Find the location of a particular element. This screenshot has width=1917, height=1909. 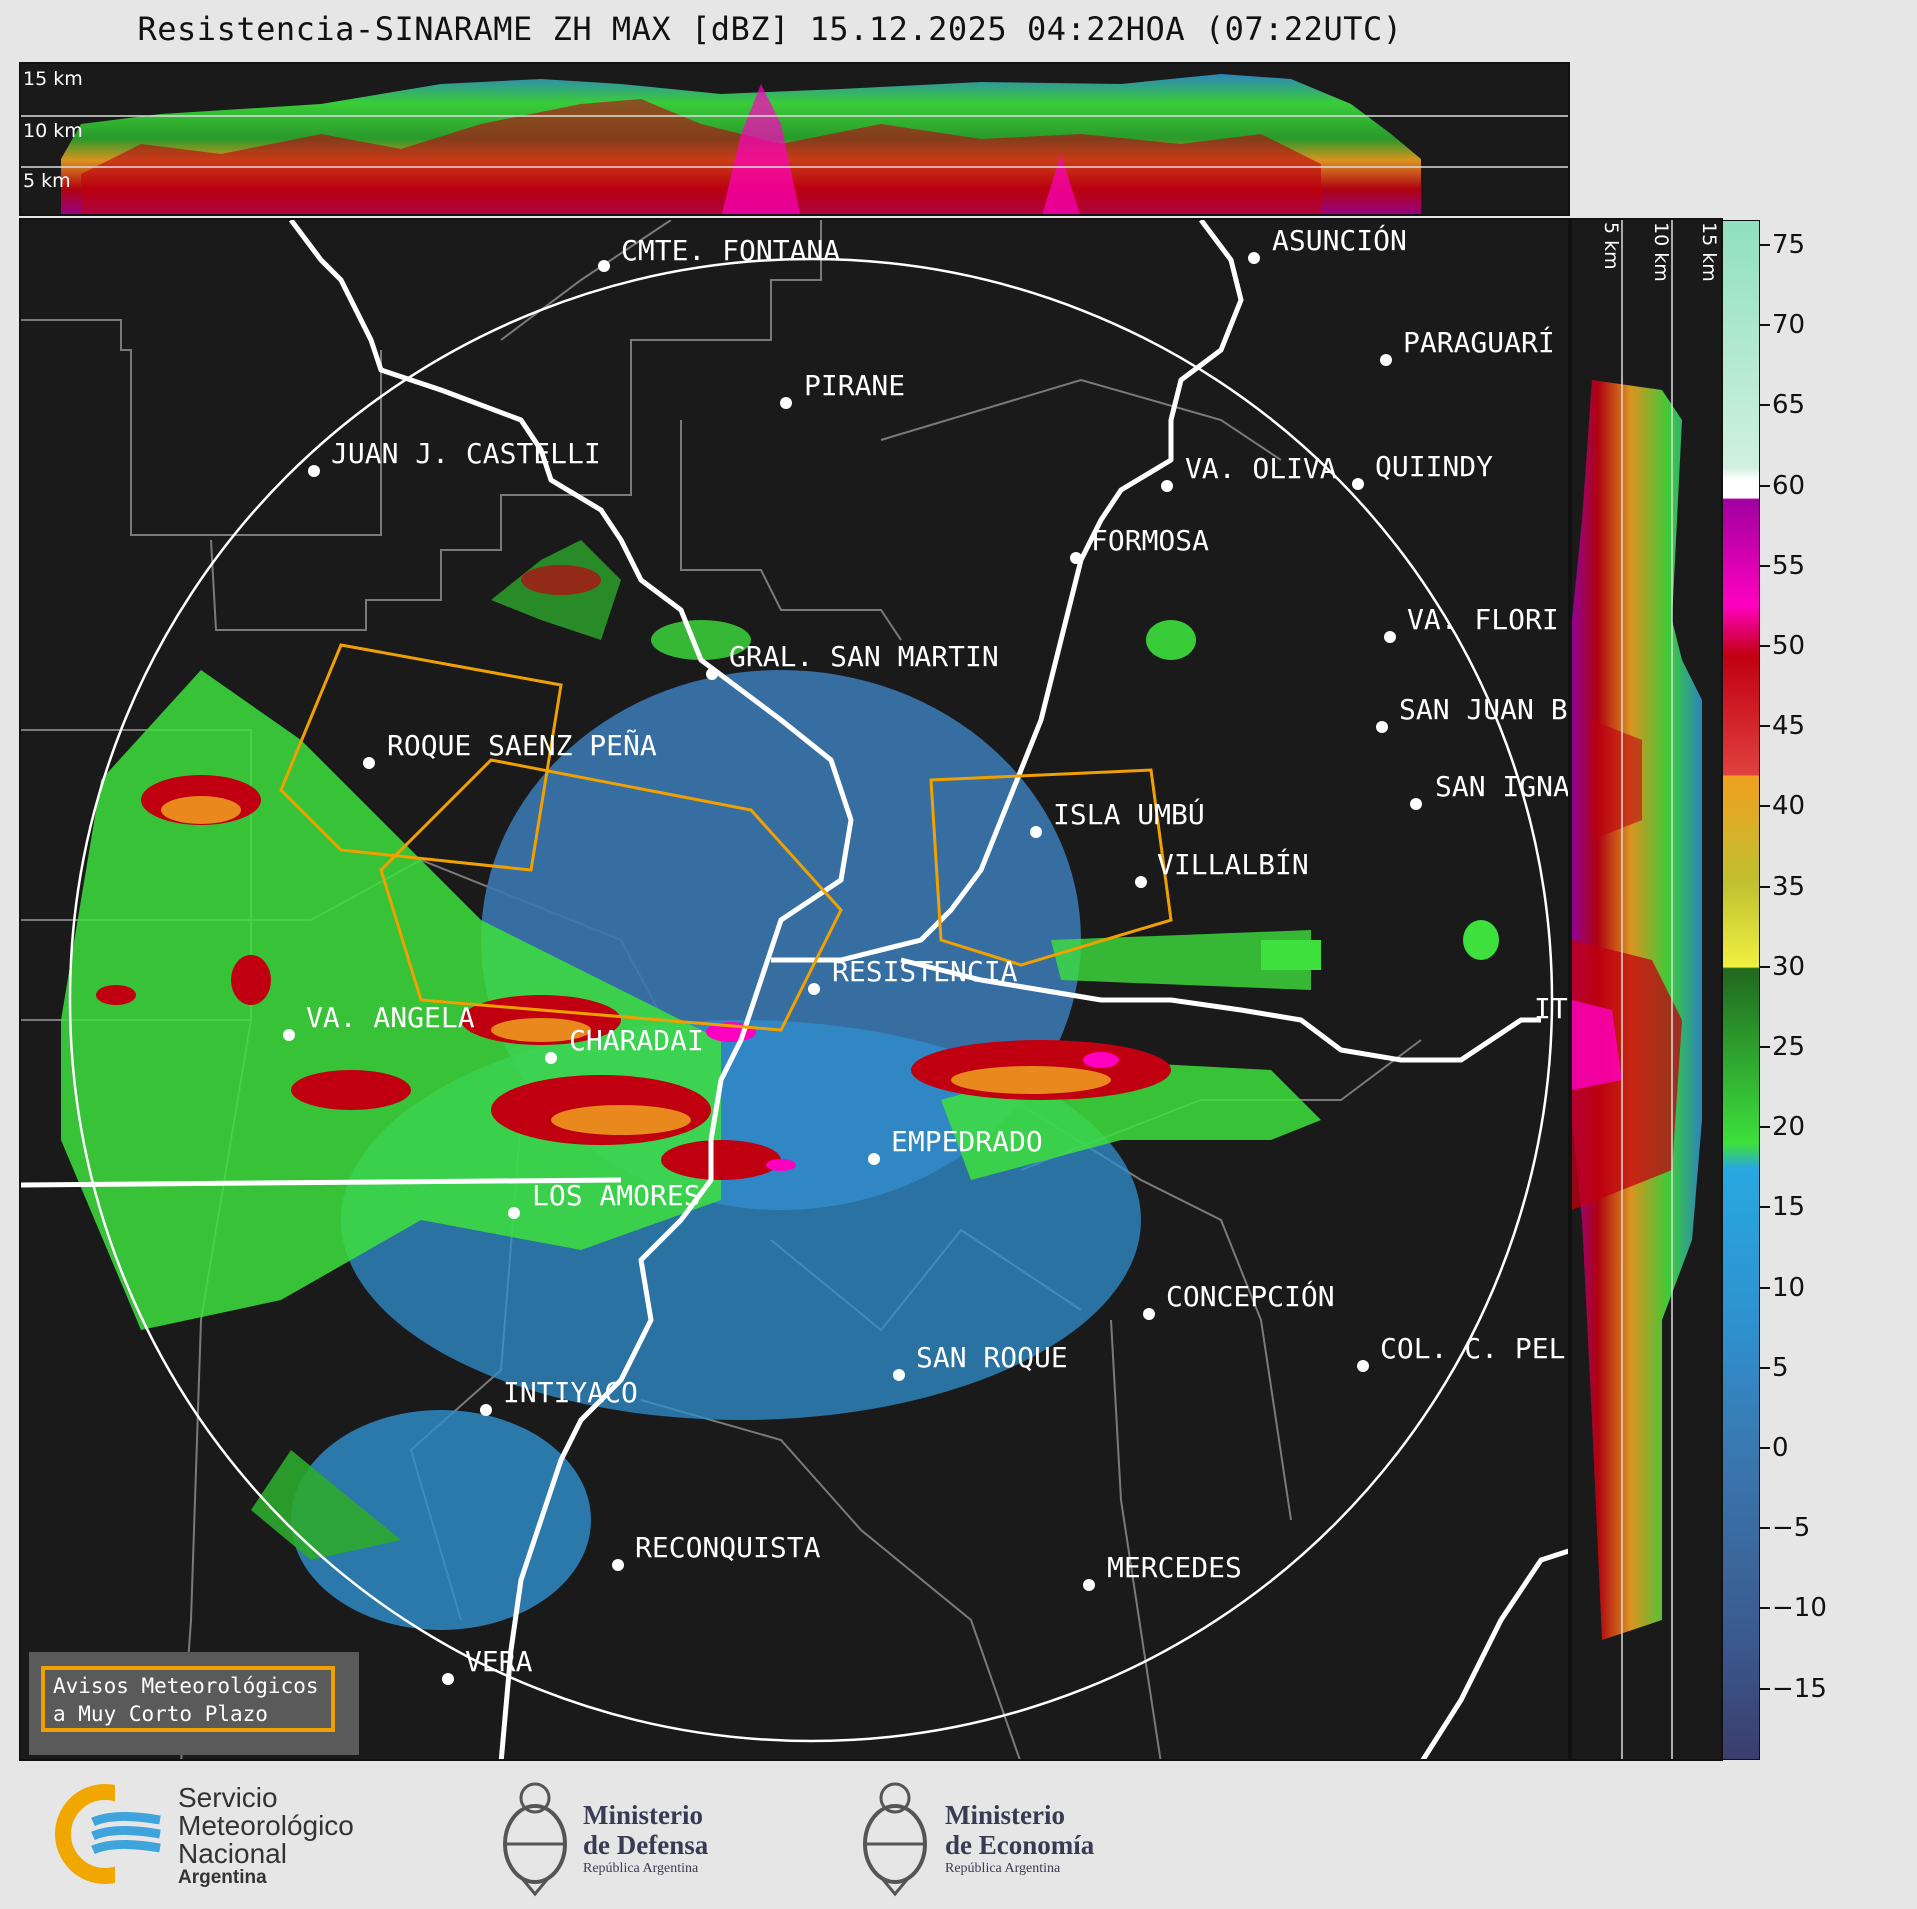

colorbar-label: 35 is located at coordinates (1789, 886).